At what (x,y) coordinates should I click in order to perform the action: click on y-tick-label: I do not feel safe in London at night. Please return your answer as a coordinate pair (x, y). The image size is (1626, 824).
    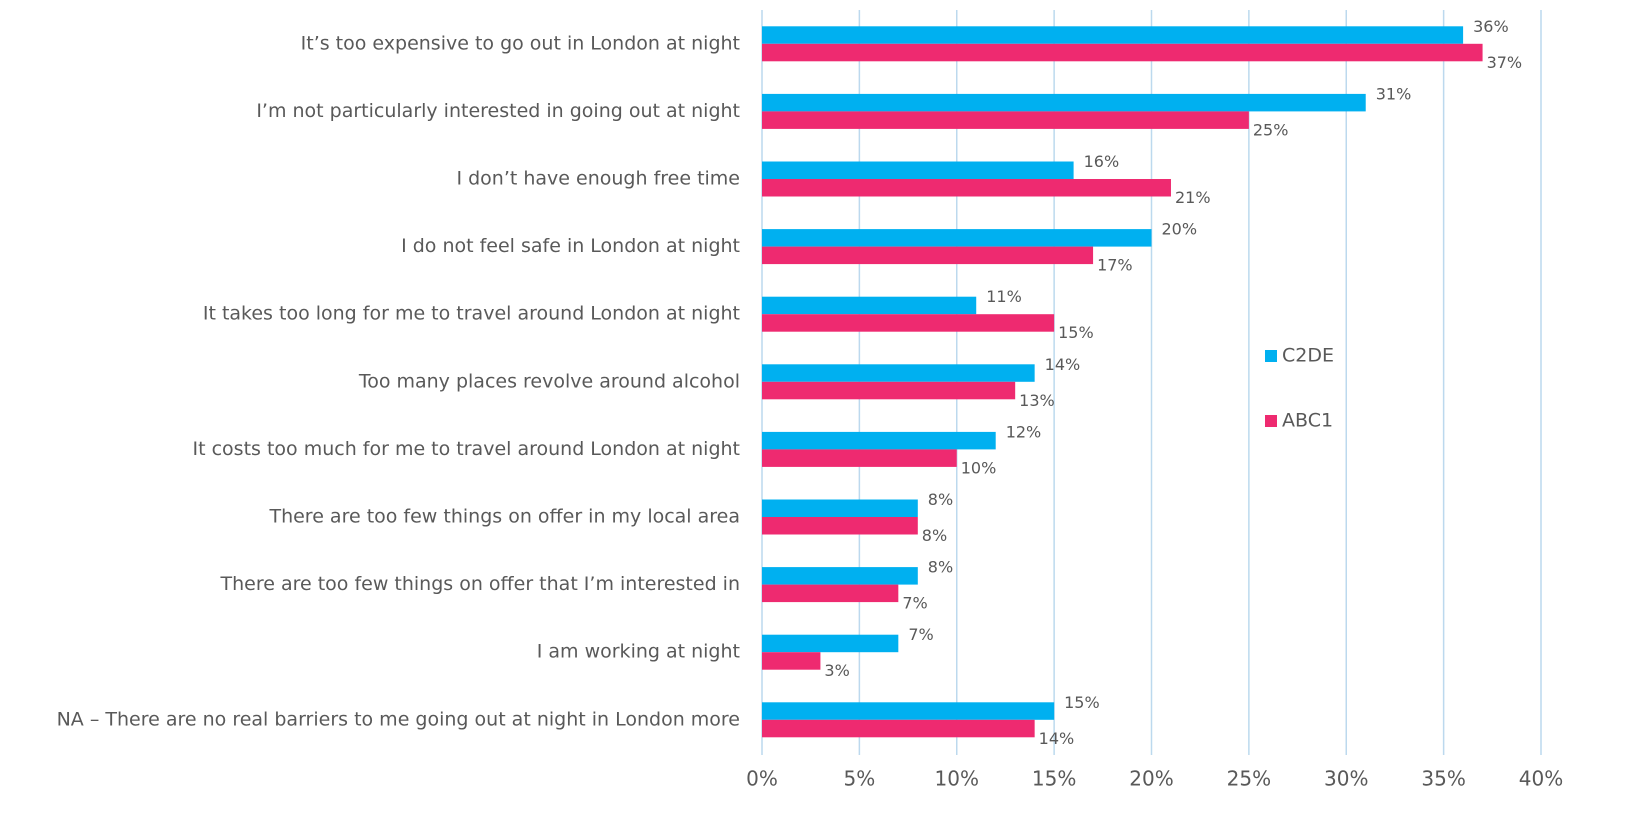
    Looking at the image, I should click on (570, 246).